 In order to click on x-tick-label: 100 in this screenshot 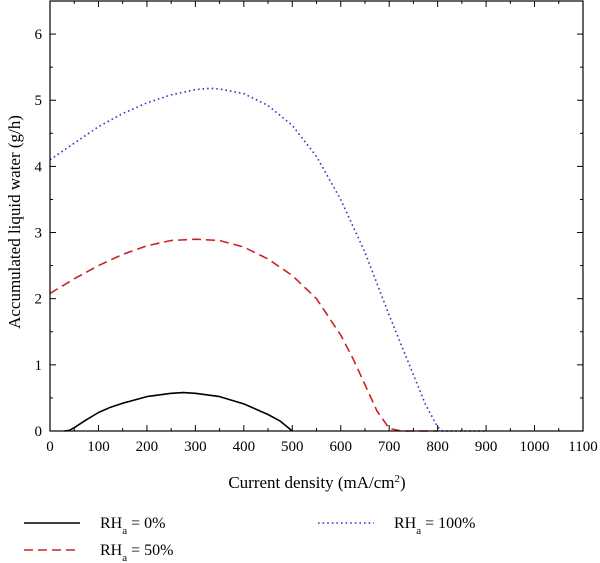, I will do `click(98, 447)`.